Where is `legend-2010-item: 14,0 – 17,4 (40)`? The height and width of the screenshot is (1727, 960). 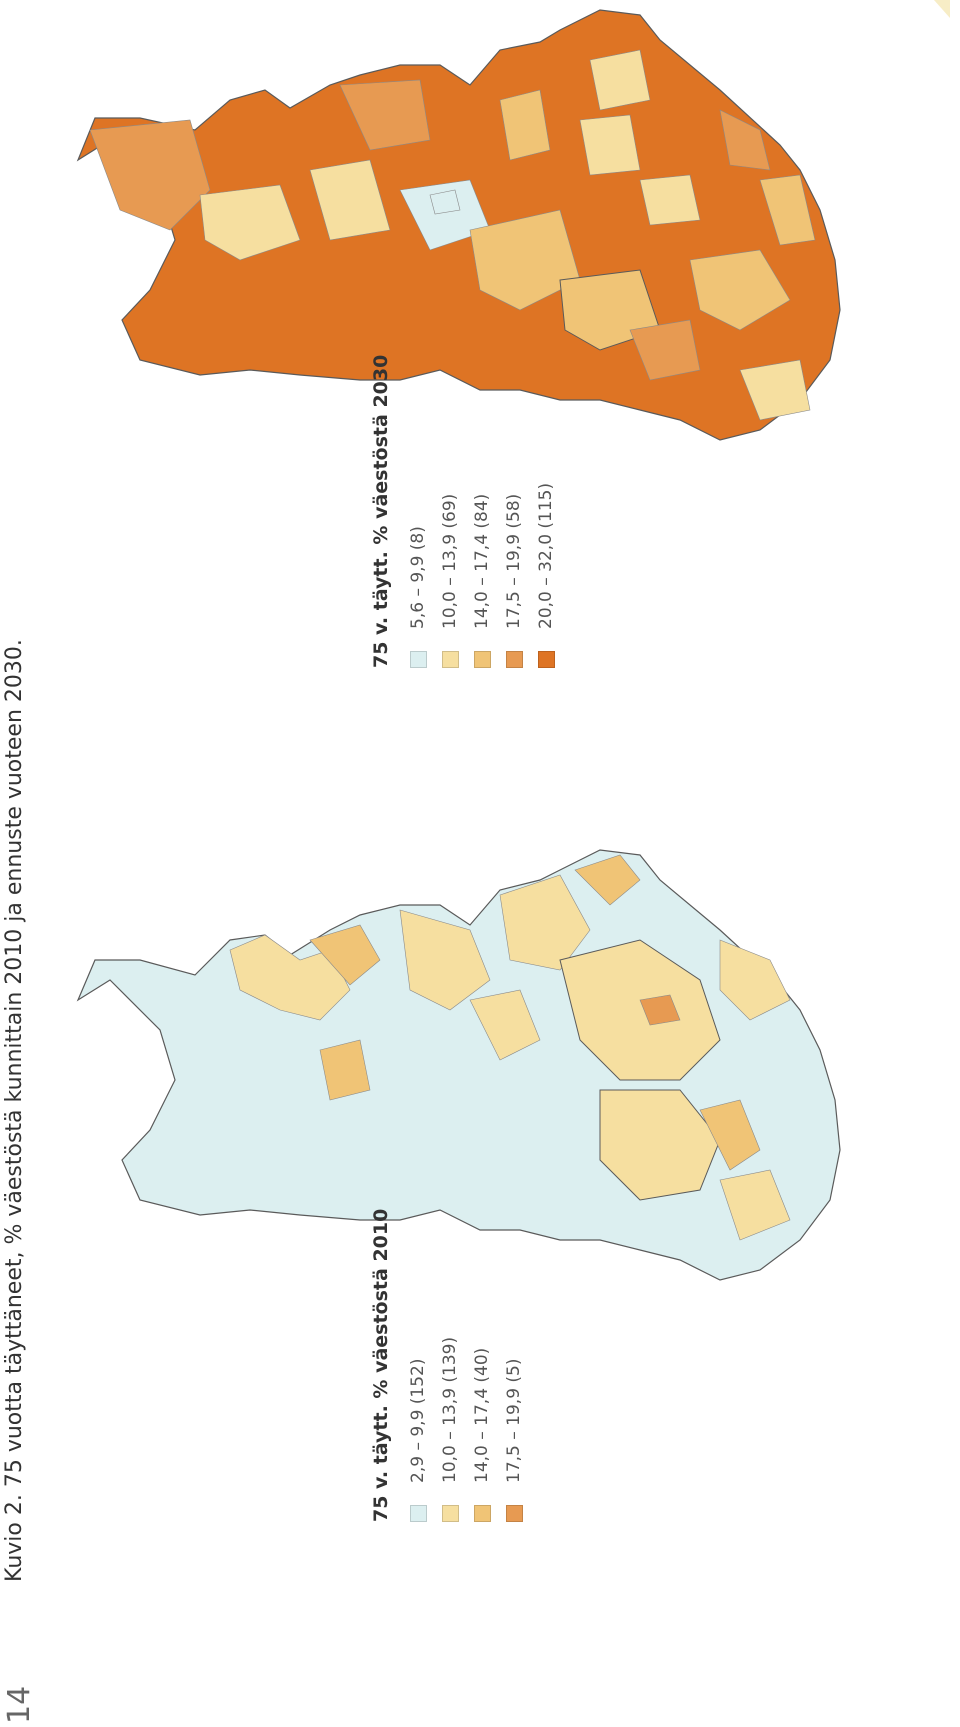 legend-2010-item: 14,0 – 17,4 (40) is located at coordinates (482, 1365).